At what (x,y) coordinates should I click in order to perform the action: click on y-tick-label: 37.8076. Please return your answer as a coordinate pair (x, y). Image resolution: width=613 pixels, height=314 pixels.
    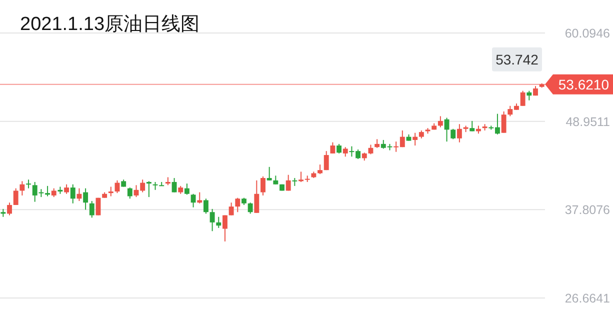
    Looking at the image, I should click on (587, 210).